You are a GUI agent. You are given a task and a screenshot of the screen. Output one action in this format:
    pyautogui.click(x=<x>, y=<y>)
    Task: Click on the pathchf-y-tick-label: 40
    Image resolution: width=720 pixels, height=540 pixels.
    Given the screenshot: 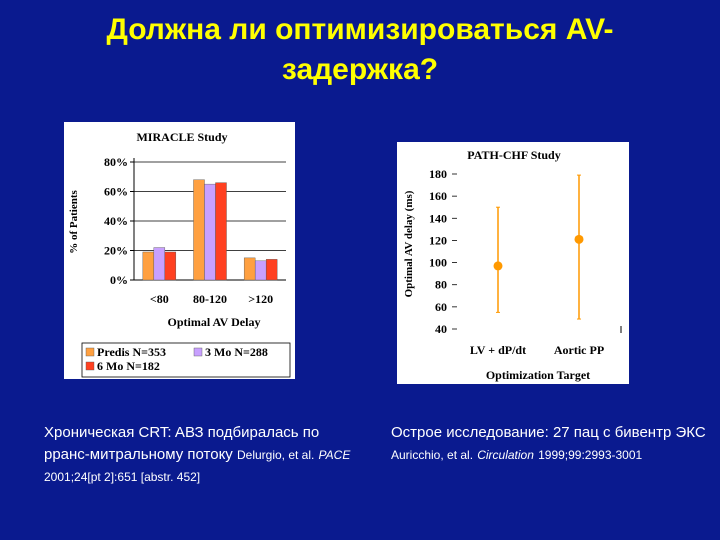 What is the action you would take?
    pyautogui.click(x=441, y=329)
    